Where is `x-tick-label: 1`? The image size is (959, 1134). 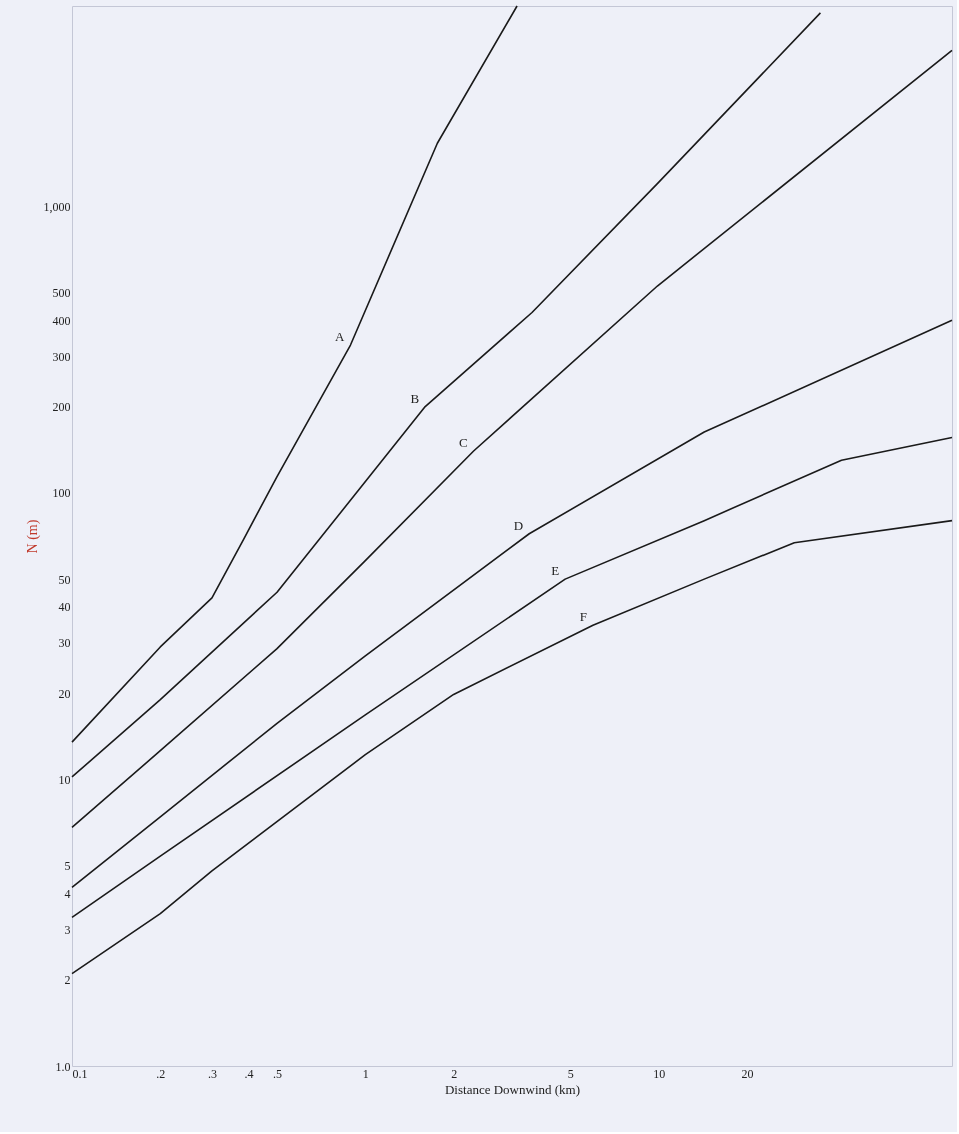
x-tick-label: 1 is located at coordinates (365, 1073).